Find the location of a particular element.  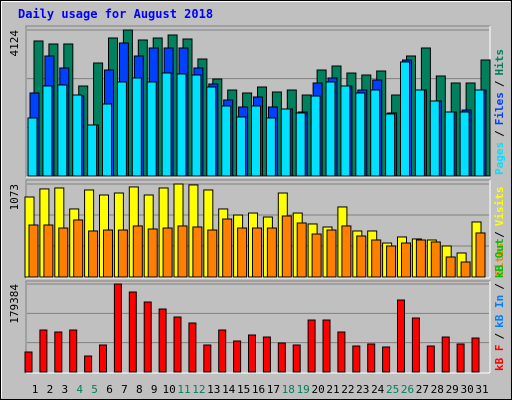

x-tick-label: 30 is located at coordinates (466, 389).